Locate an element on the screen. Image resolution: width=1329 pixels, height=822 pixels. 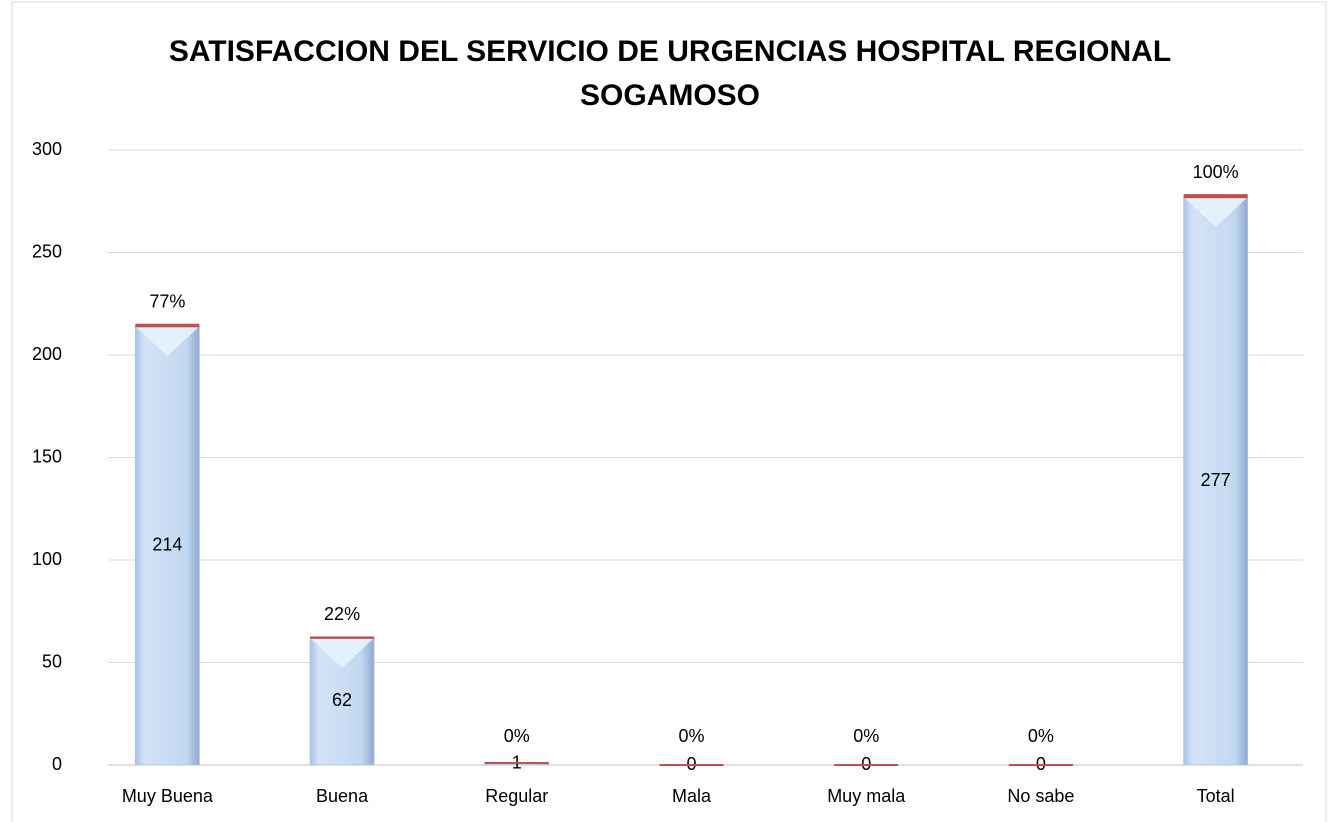
x-tick-label: Buena is located at coordinates (342, 796).